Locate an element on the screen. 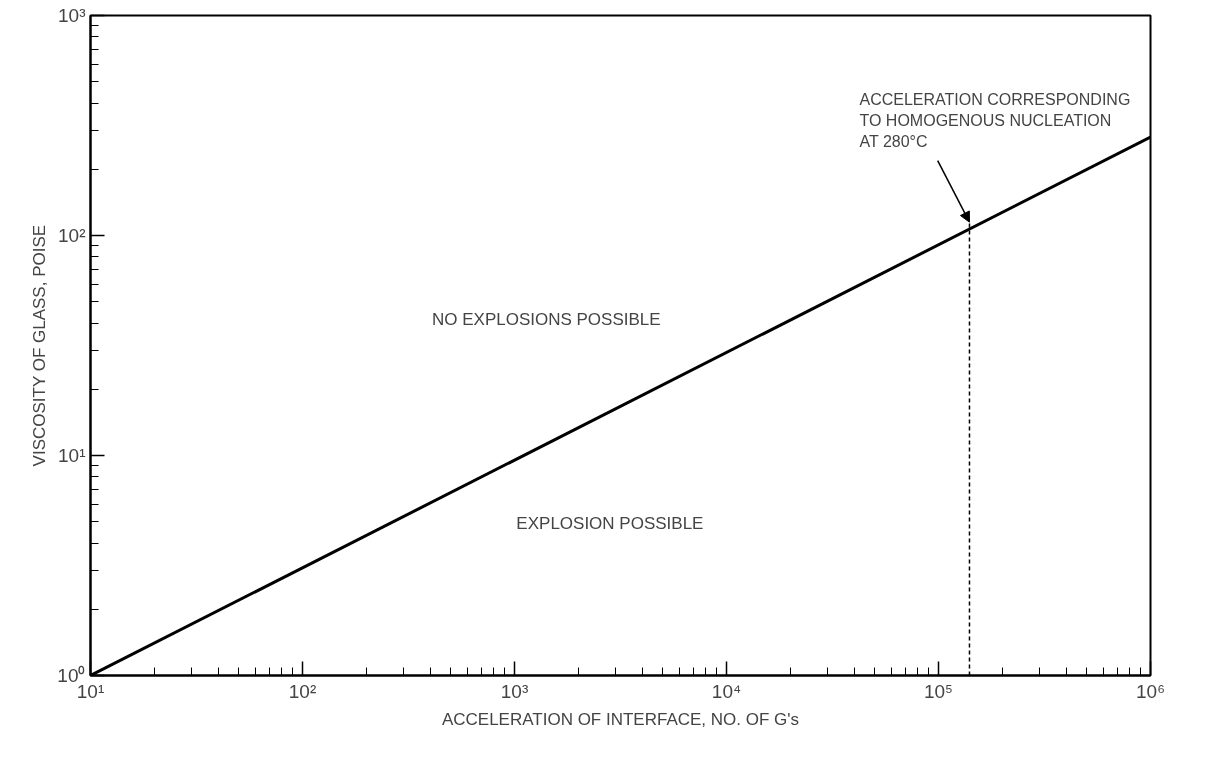 This screenshot has height=773, width=1210. y-tick-label: 10² is located at coordinates (72, 235).